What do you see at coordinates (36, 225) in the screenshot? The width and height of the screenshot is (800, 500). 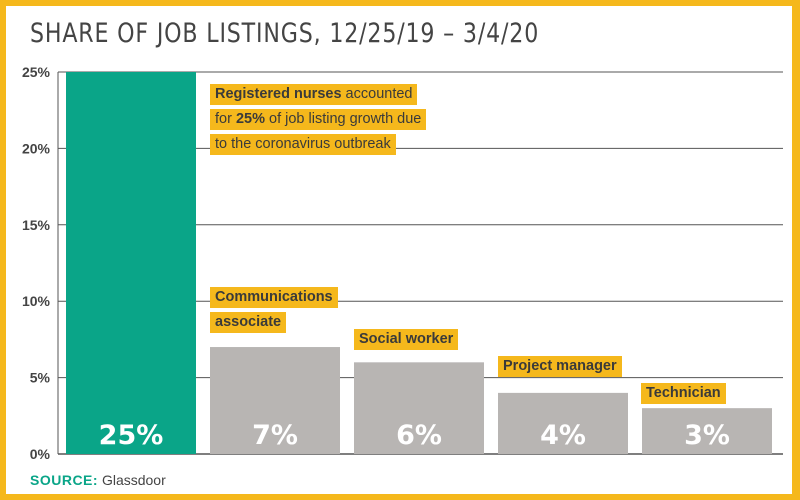 I see `y-tick-label: 15%` at bounding box center [36, 225].